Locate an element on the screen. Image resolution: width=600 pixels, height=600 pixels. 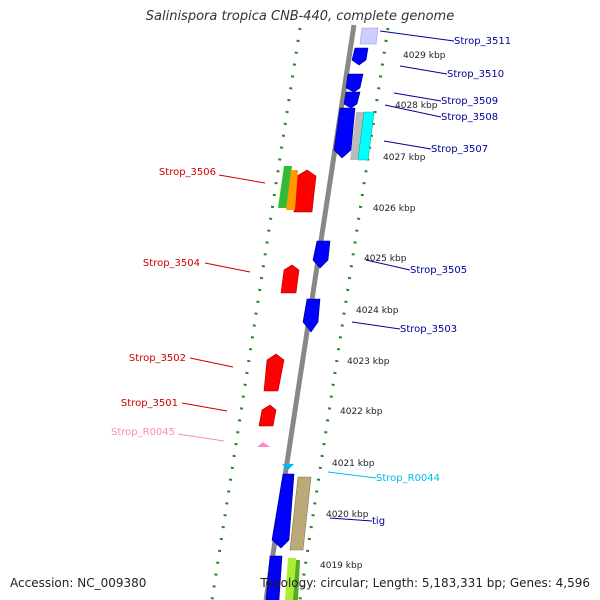
kbp-tick-label: 4021 kbp is located at coordinates (353, 464).